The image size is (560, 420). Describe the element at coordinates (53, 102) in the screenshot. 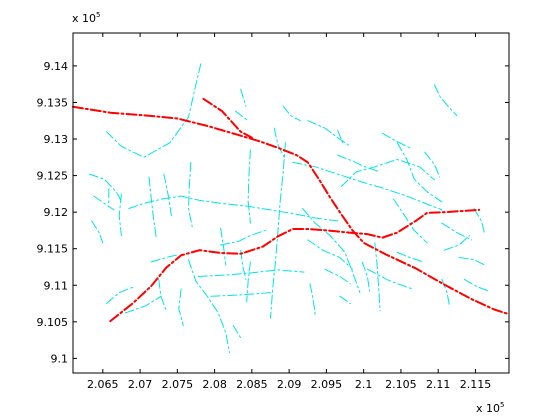

I see `y-tick-label: 9.135` at that location.